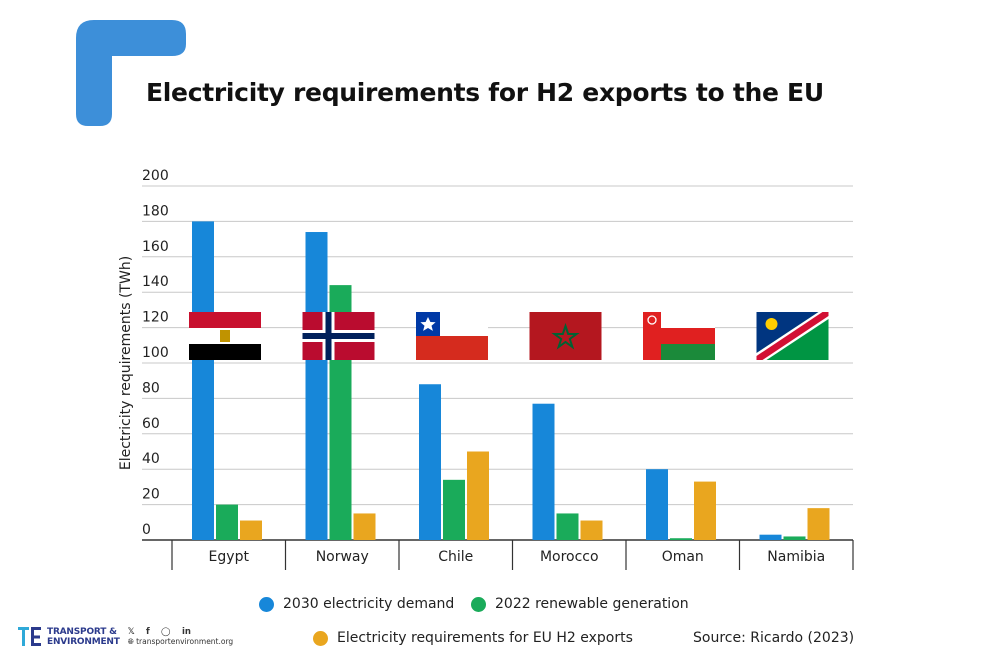  What do you see at coordinates (82, 632) in the screenshot?
I see `org-name-line1: TRANSPORT &` at bounding box center [82, 632].